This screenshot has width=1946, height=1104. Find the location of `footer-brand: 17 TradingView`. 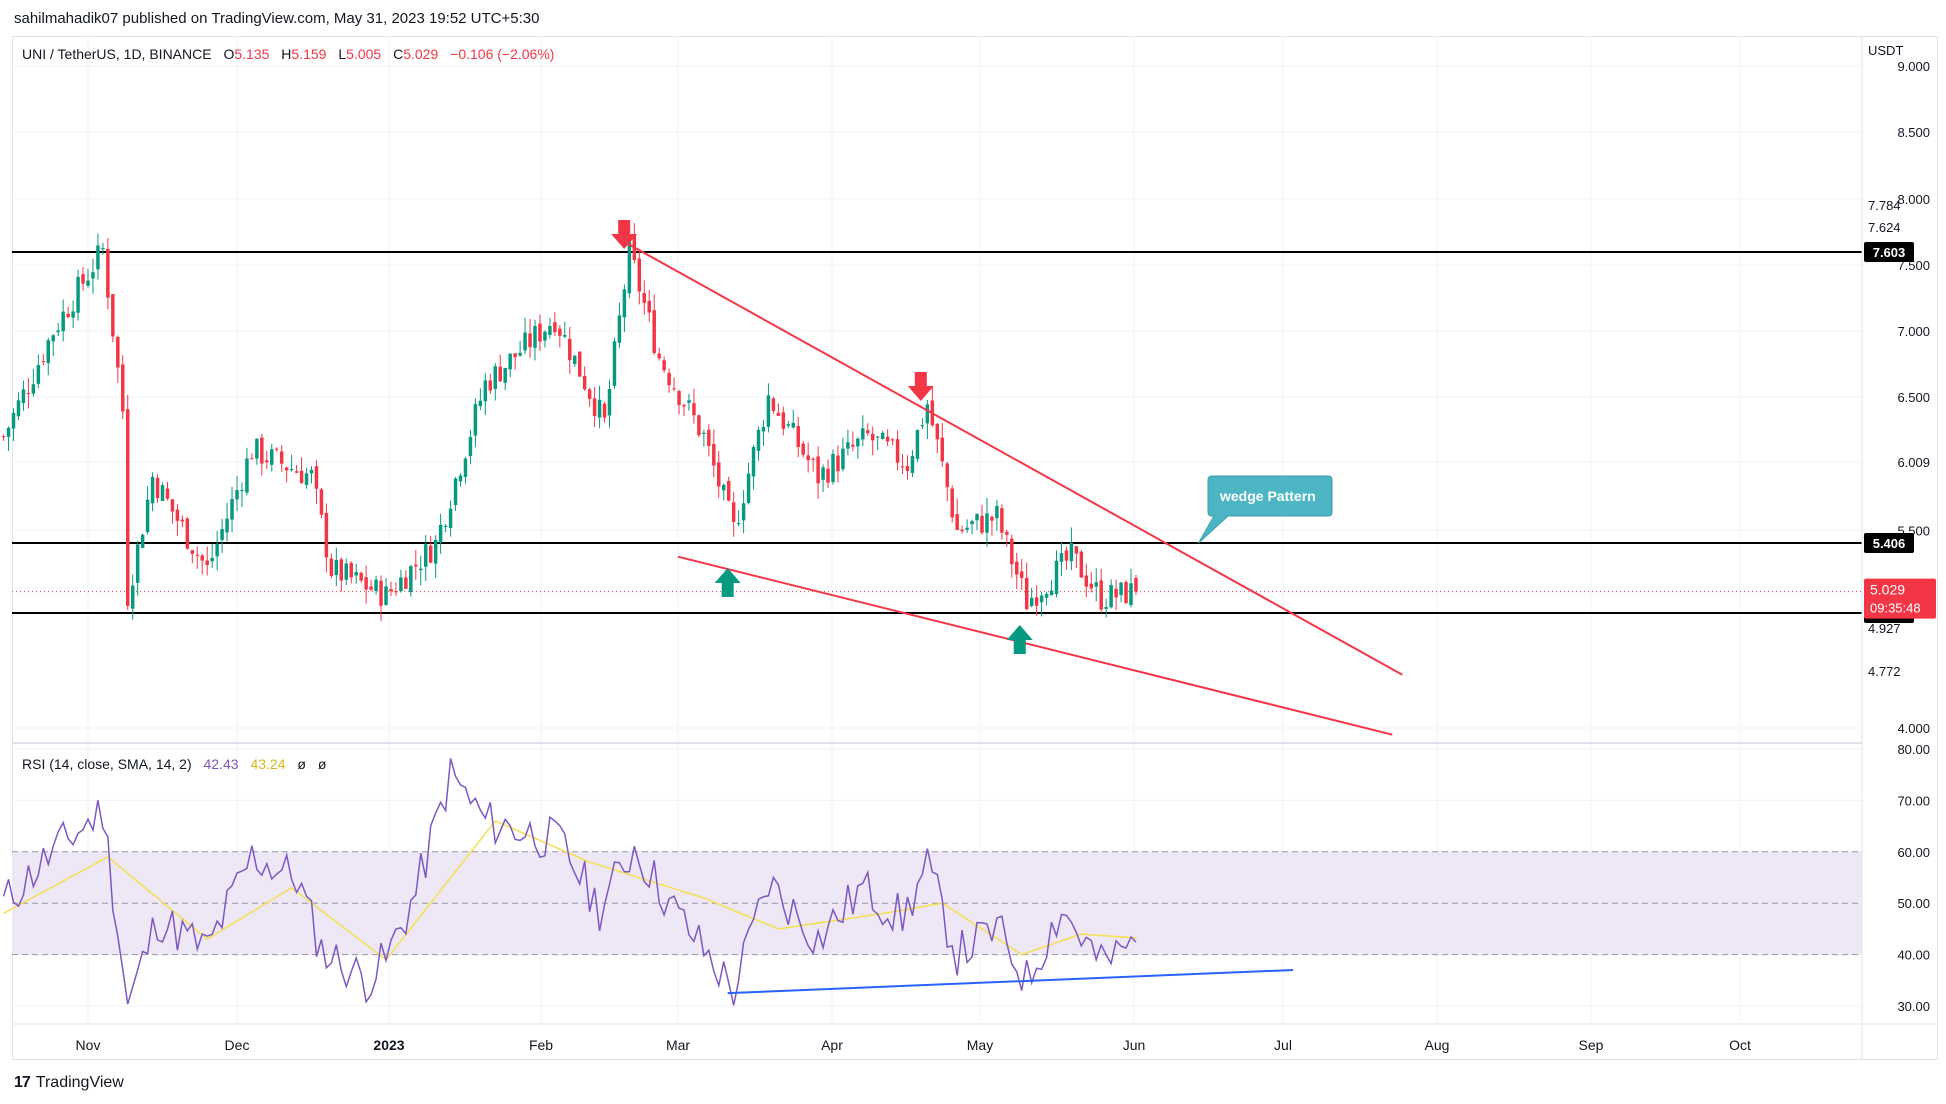

footer-brand: 17 TradingView is located at coordinates (69, 1083).